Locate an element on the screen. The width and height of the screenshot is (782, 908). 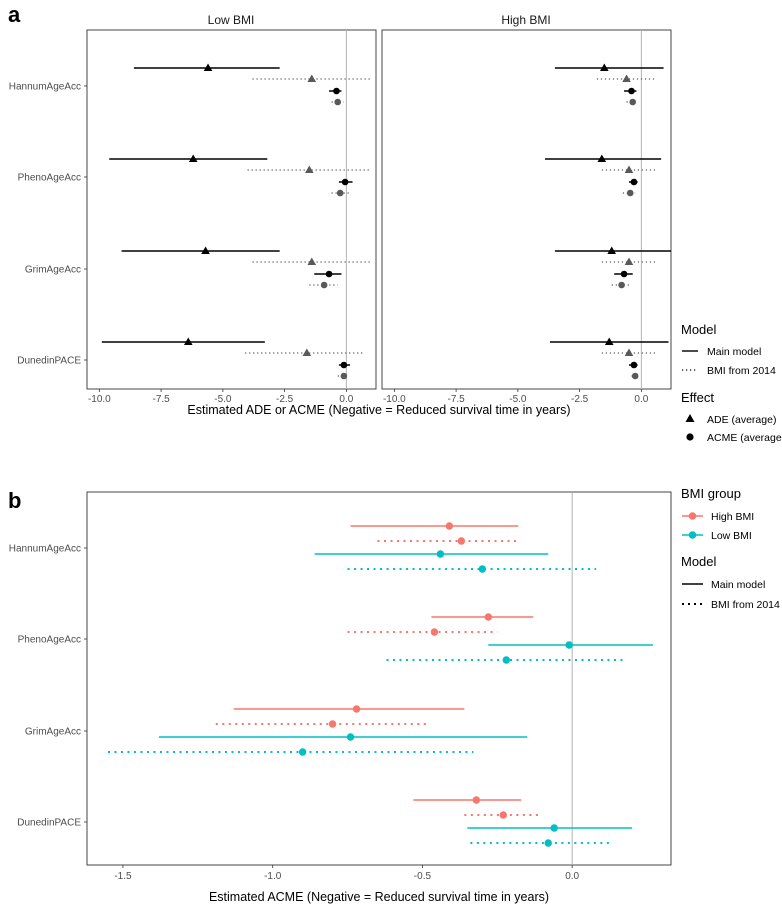
acme-point-phenoageacc-low-bmi-bmi2014 is located at coordinates (506, 660).